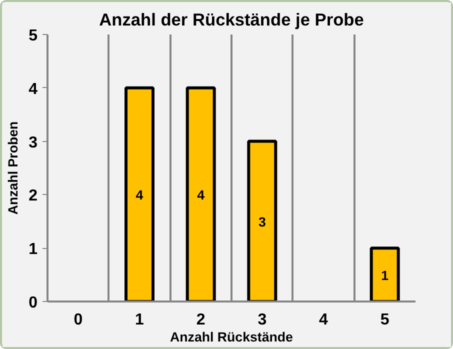  Describe the element at coordinates (139, 320) in the screenshot. I see `x-tick-label: 1` at that location.